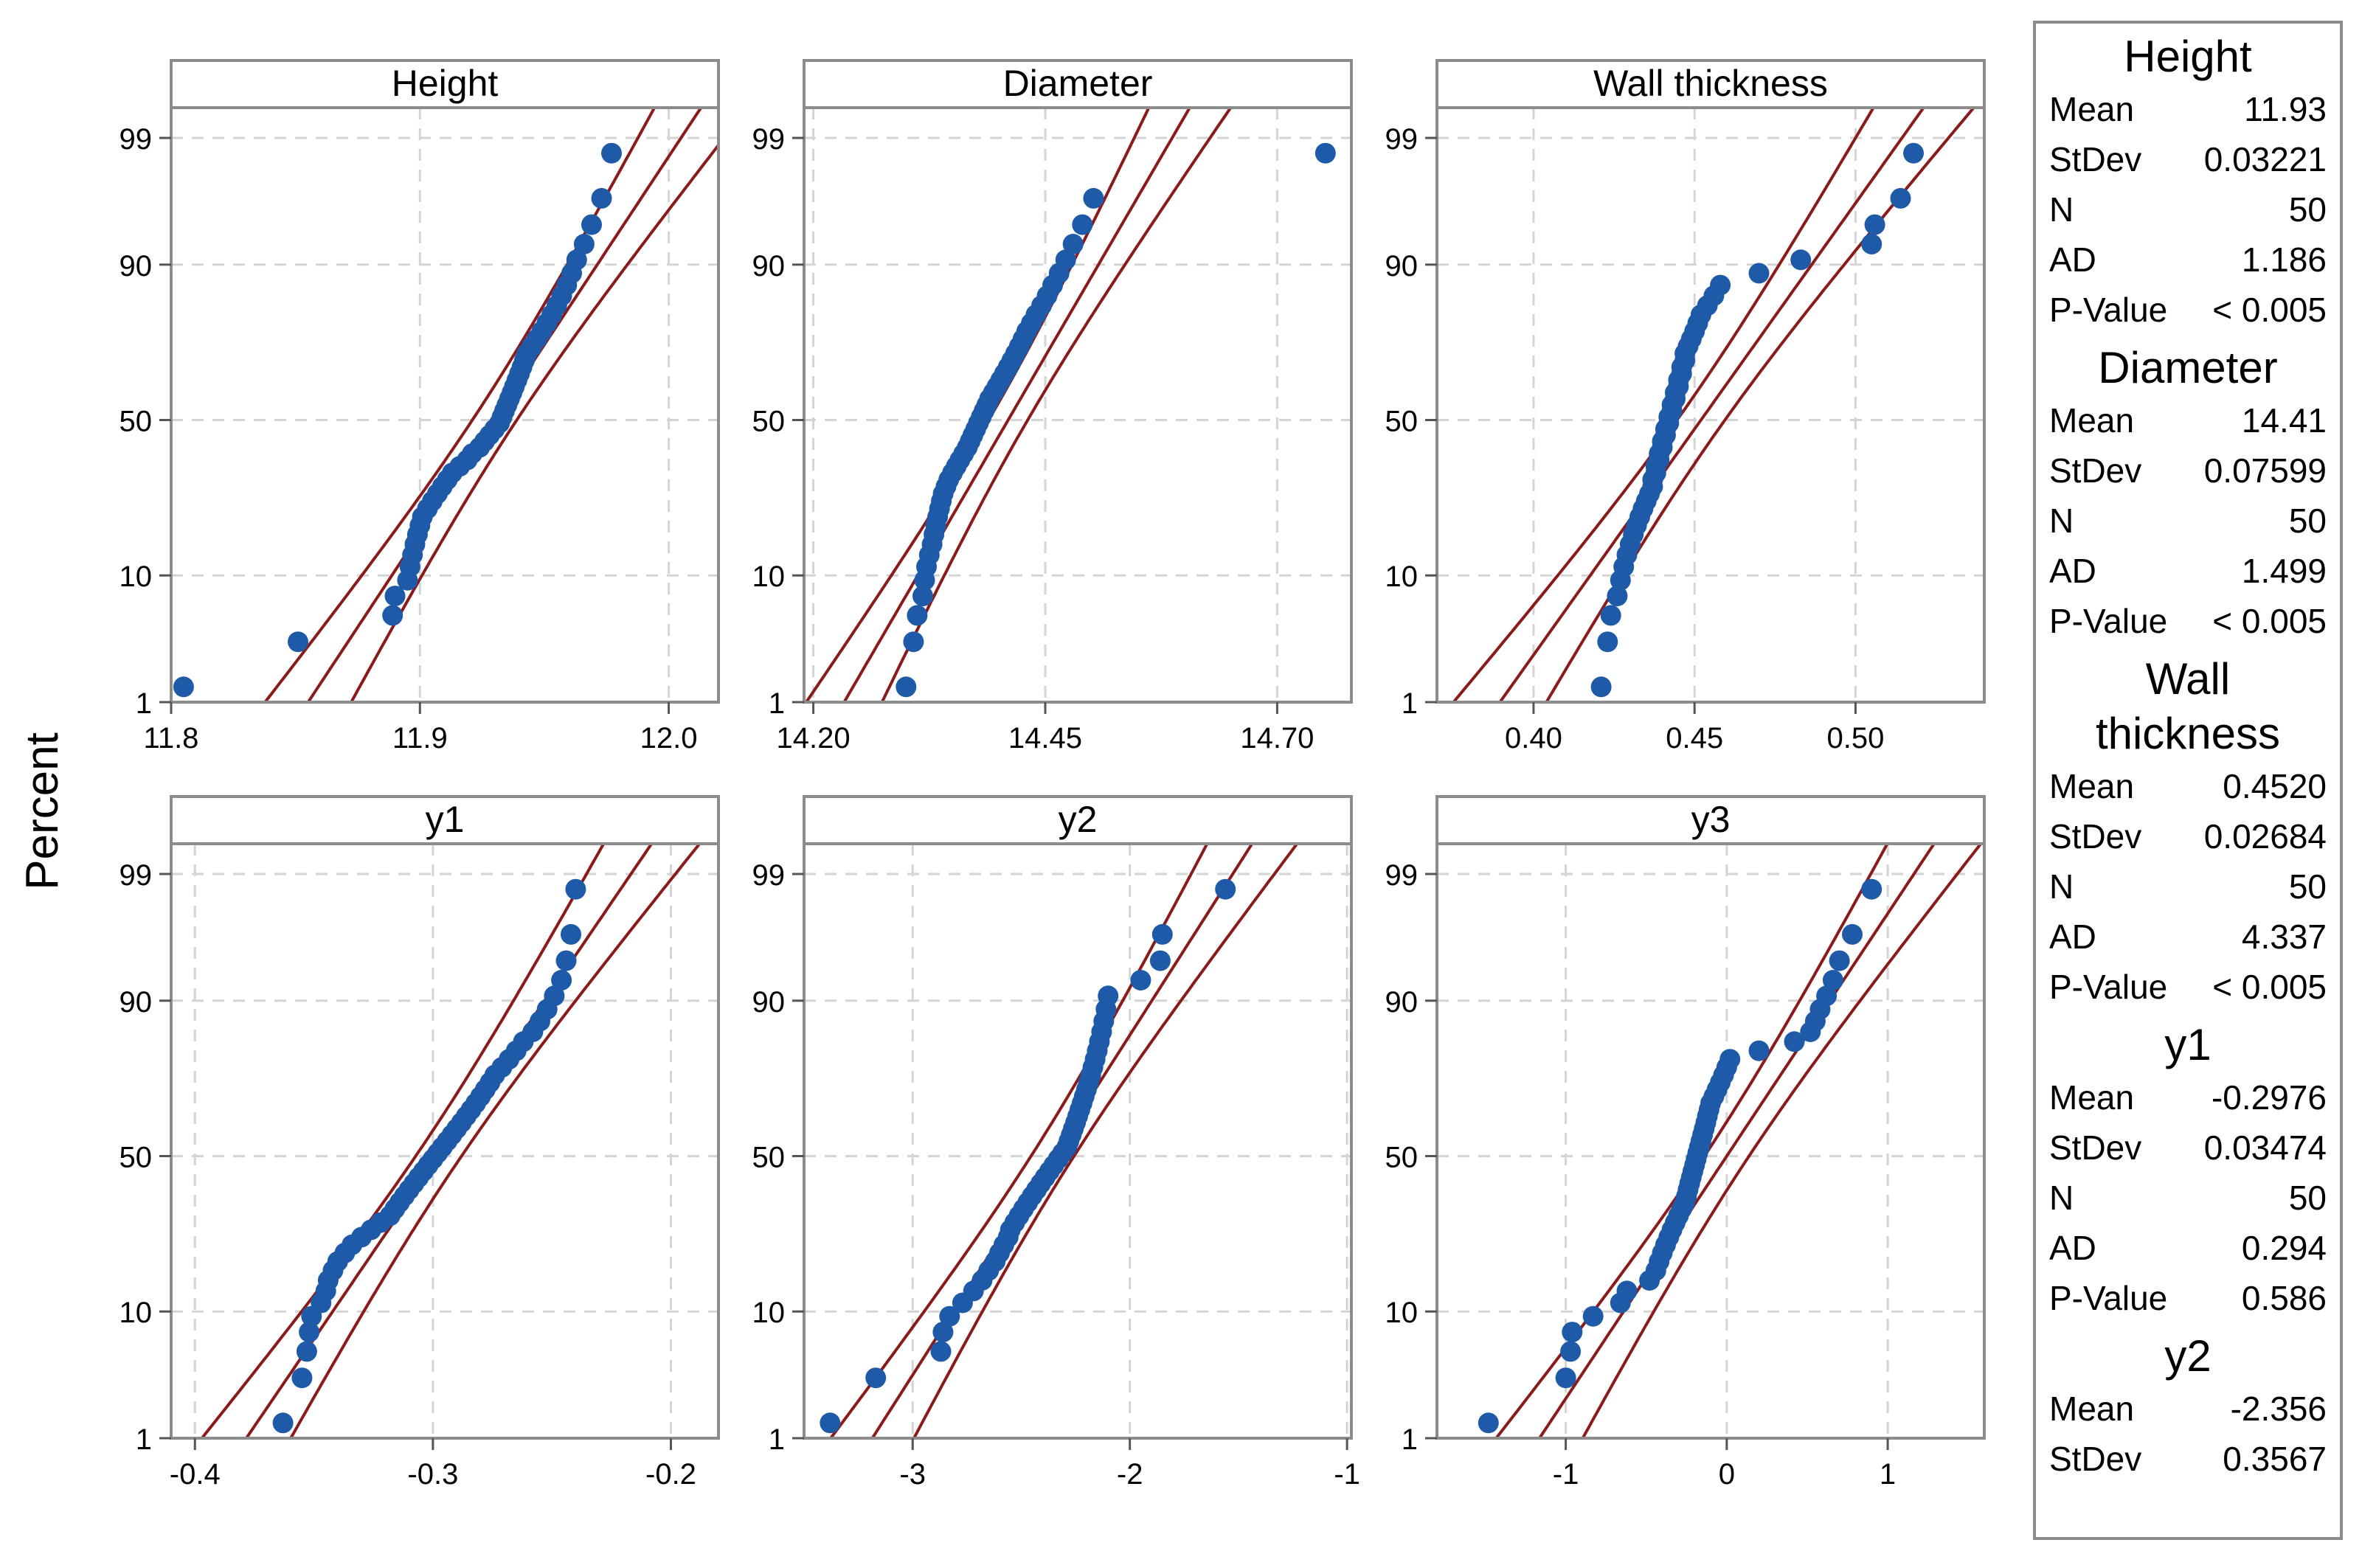 The image size is (2376, 1568). I want to click on panel-title: Height, so click(445, 83).